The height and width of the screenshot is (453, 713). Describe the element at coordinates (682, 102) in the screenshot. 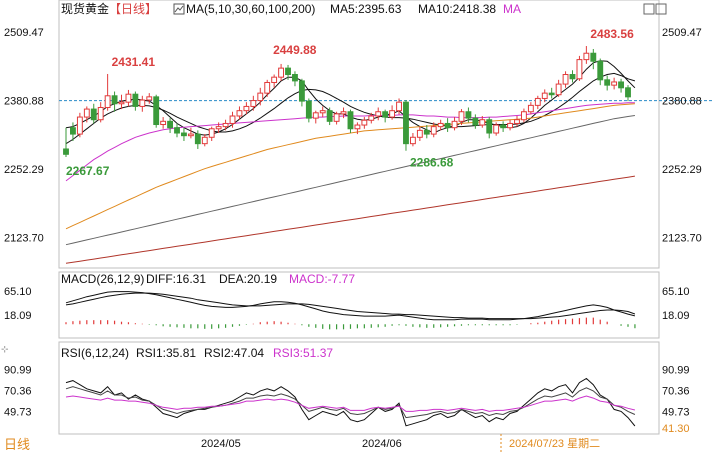

I see `price-tick-right: 2380.88` at that location.